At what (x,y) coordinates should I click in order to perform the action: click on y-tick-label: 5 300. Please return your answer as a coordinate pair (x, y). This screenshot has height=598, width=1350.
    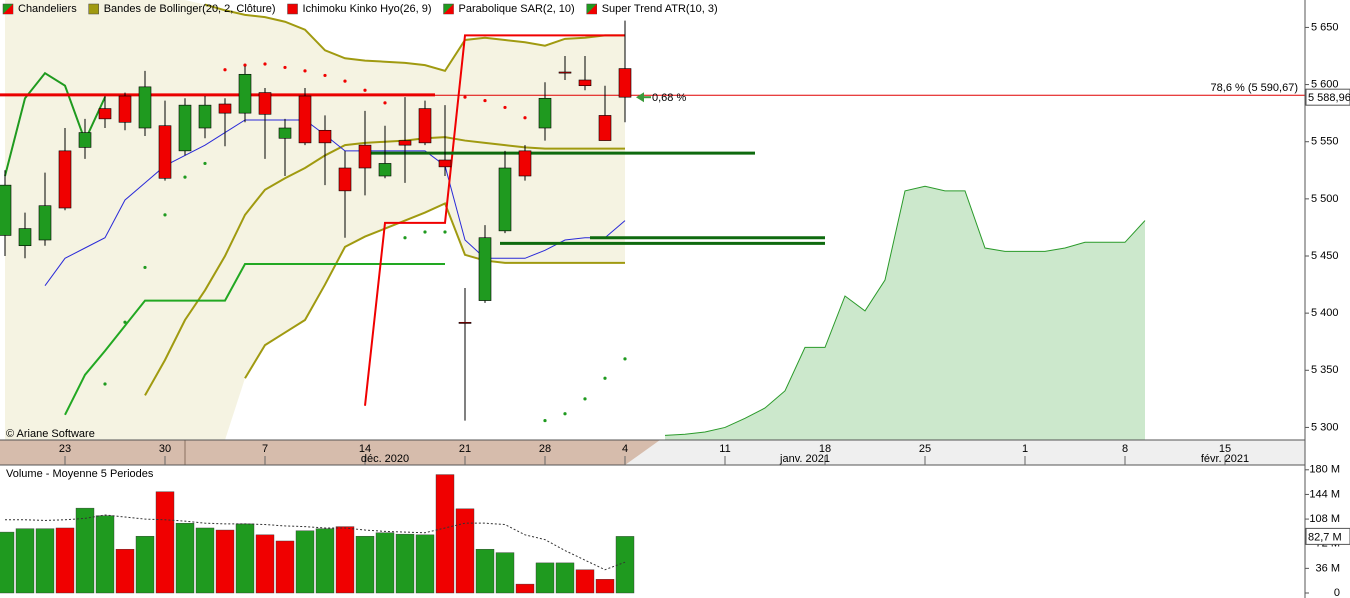
    Looking at the image, I should click on (1325, 427).